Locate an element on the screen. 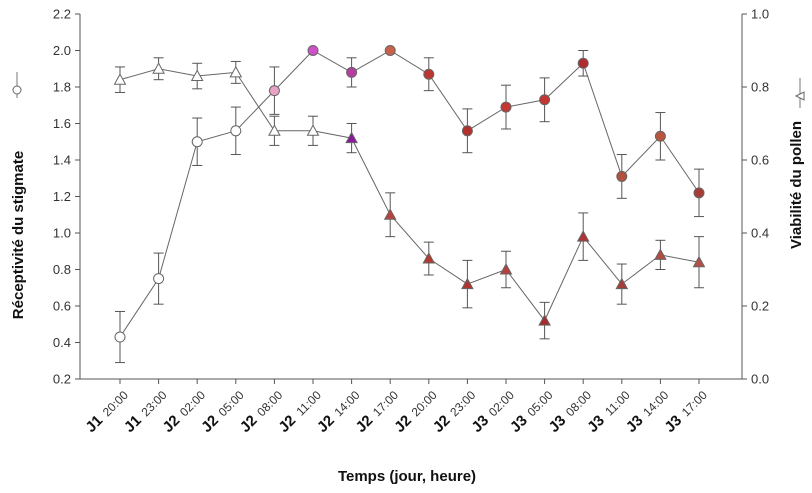  y-axis-left-title: Réceptivité du stigmate is located at coordinates (18, 235).